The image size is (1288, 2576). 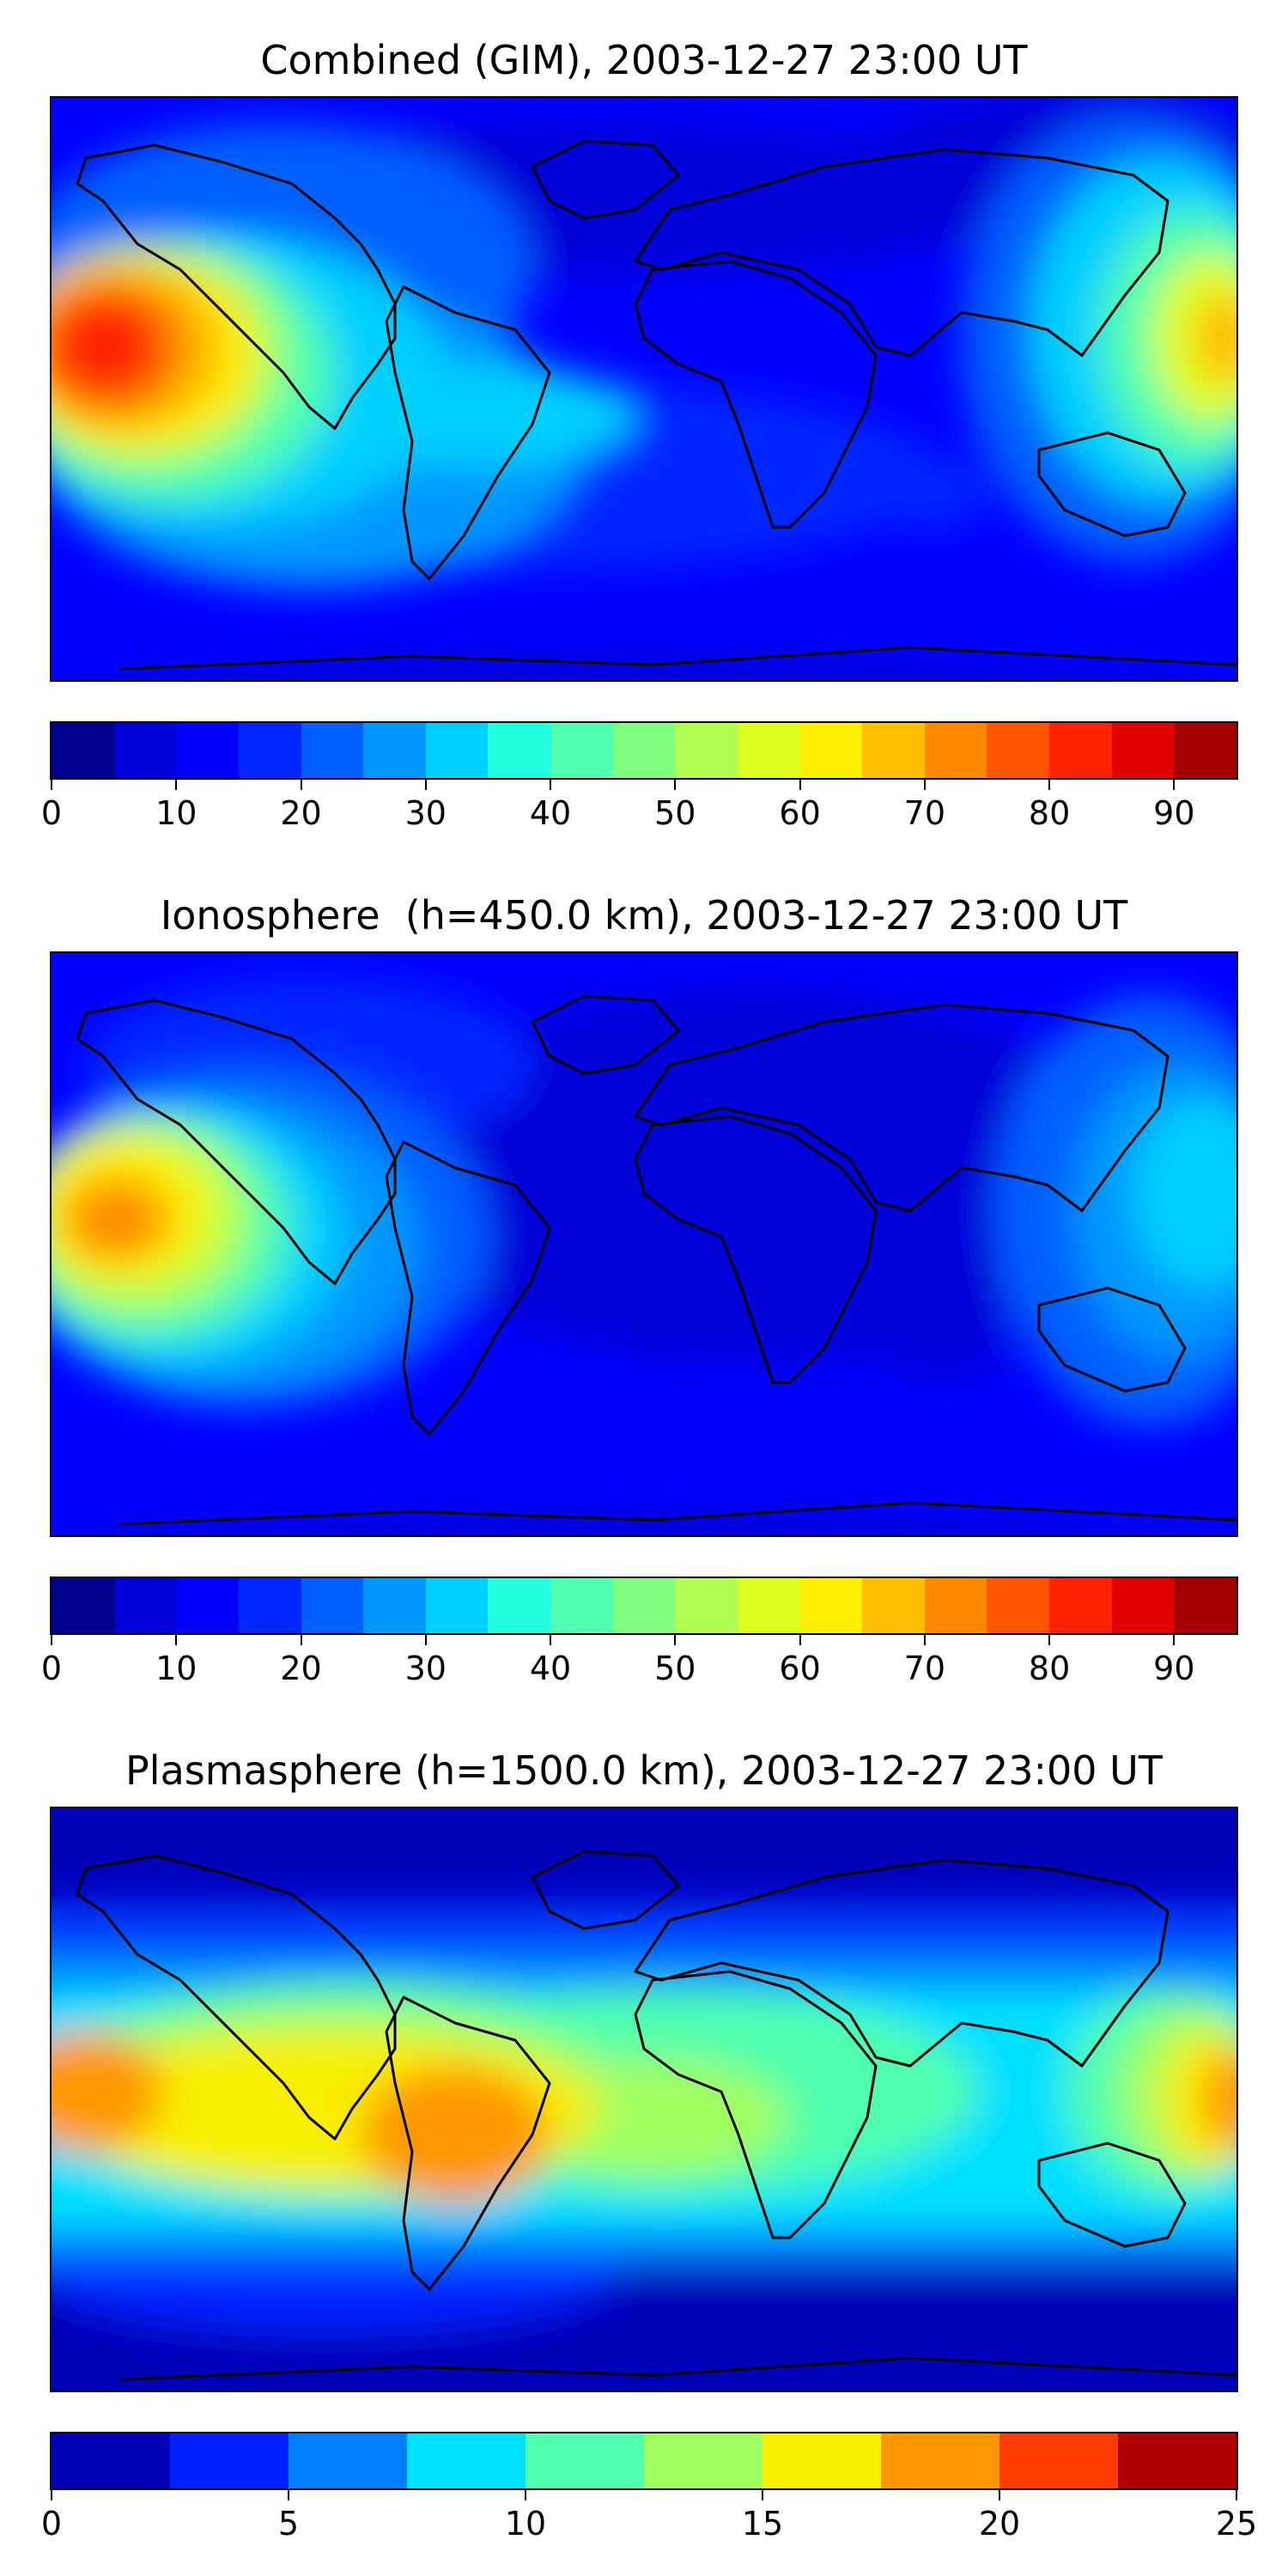 What do you see at coordinates (640, 1661) in the screenshot?
I see `colorbar-ticks-ionosphere: 0 10 20 30 40 50 60 70 80 90` at bounding box center [640, 1661].